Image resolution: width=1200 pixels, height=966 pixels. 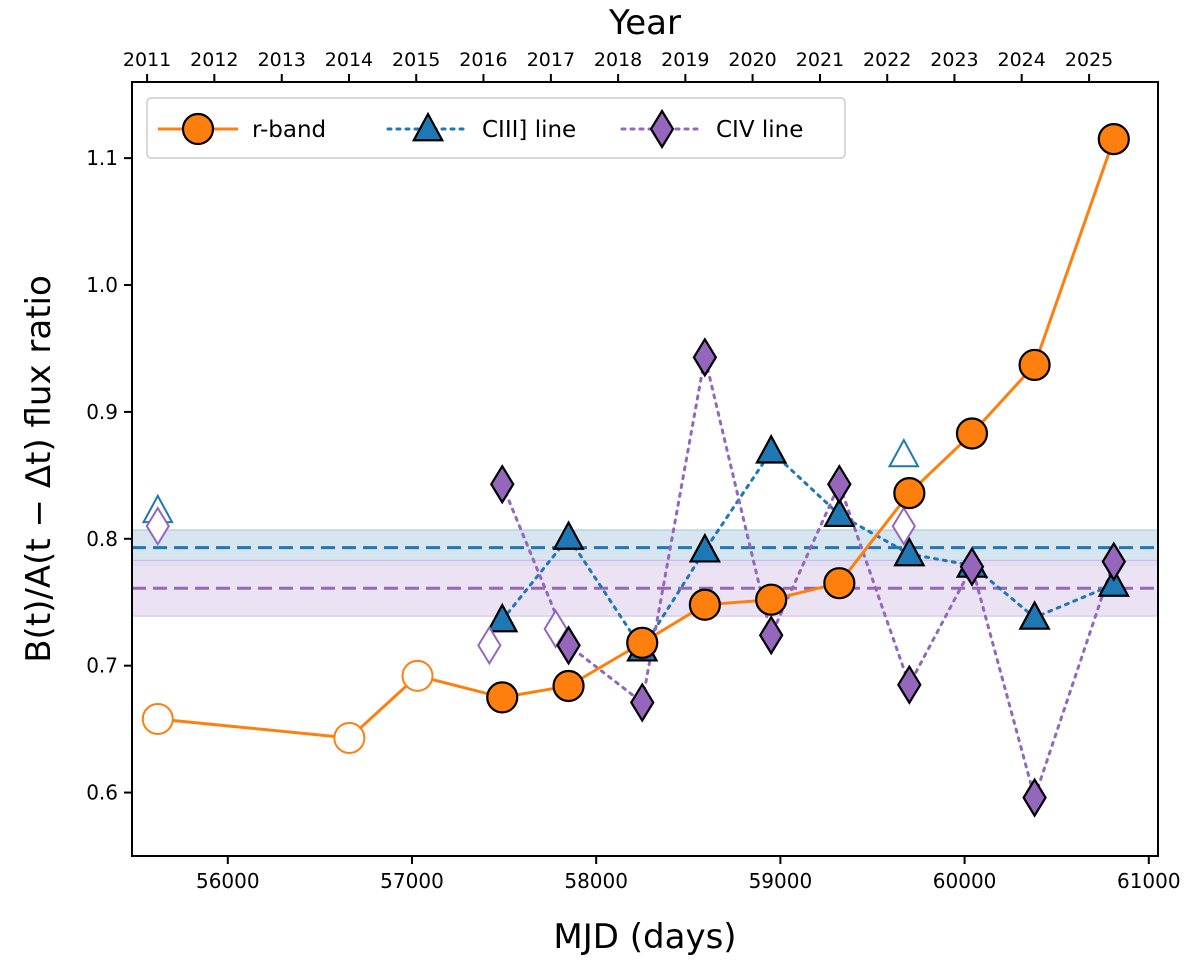 What do you see at coordinates (781, 881) in the screenshot?
I see `x-tick-label: 59000` at bounding box center [781, 881].